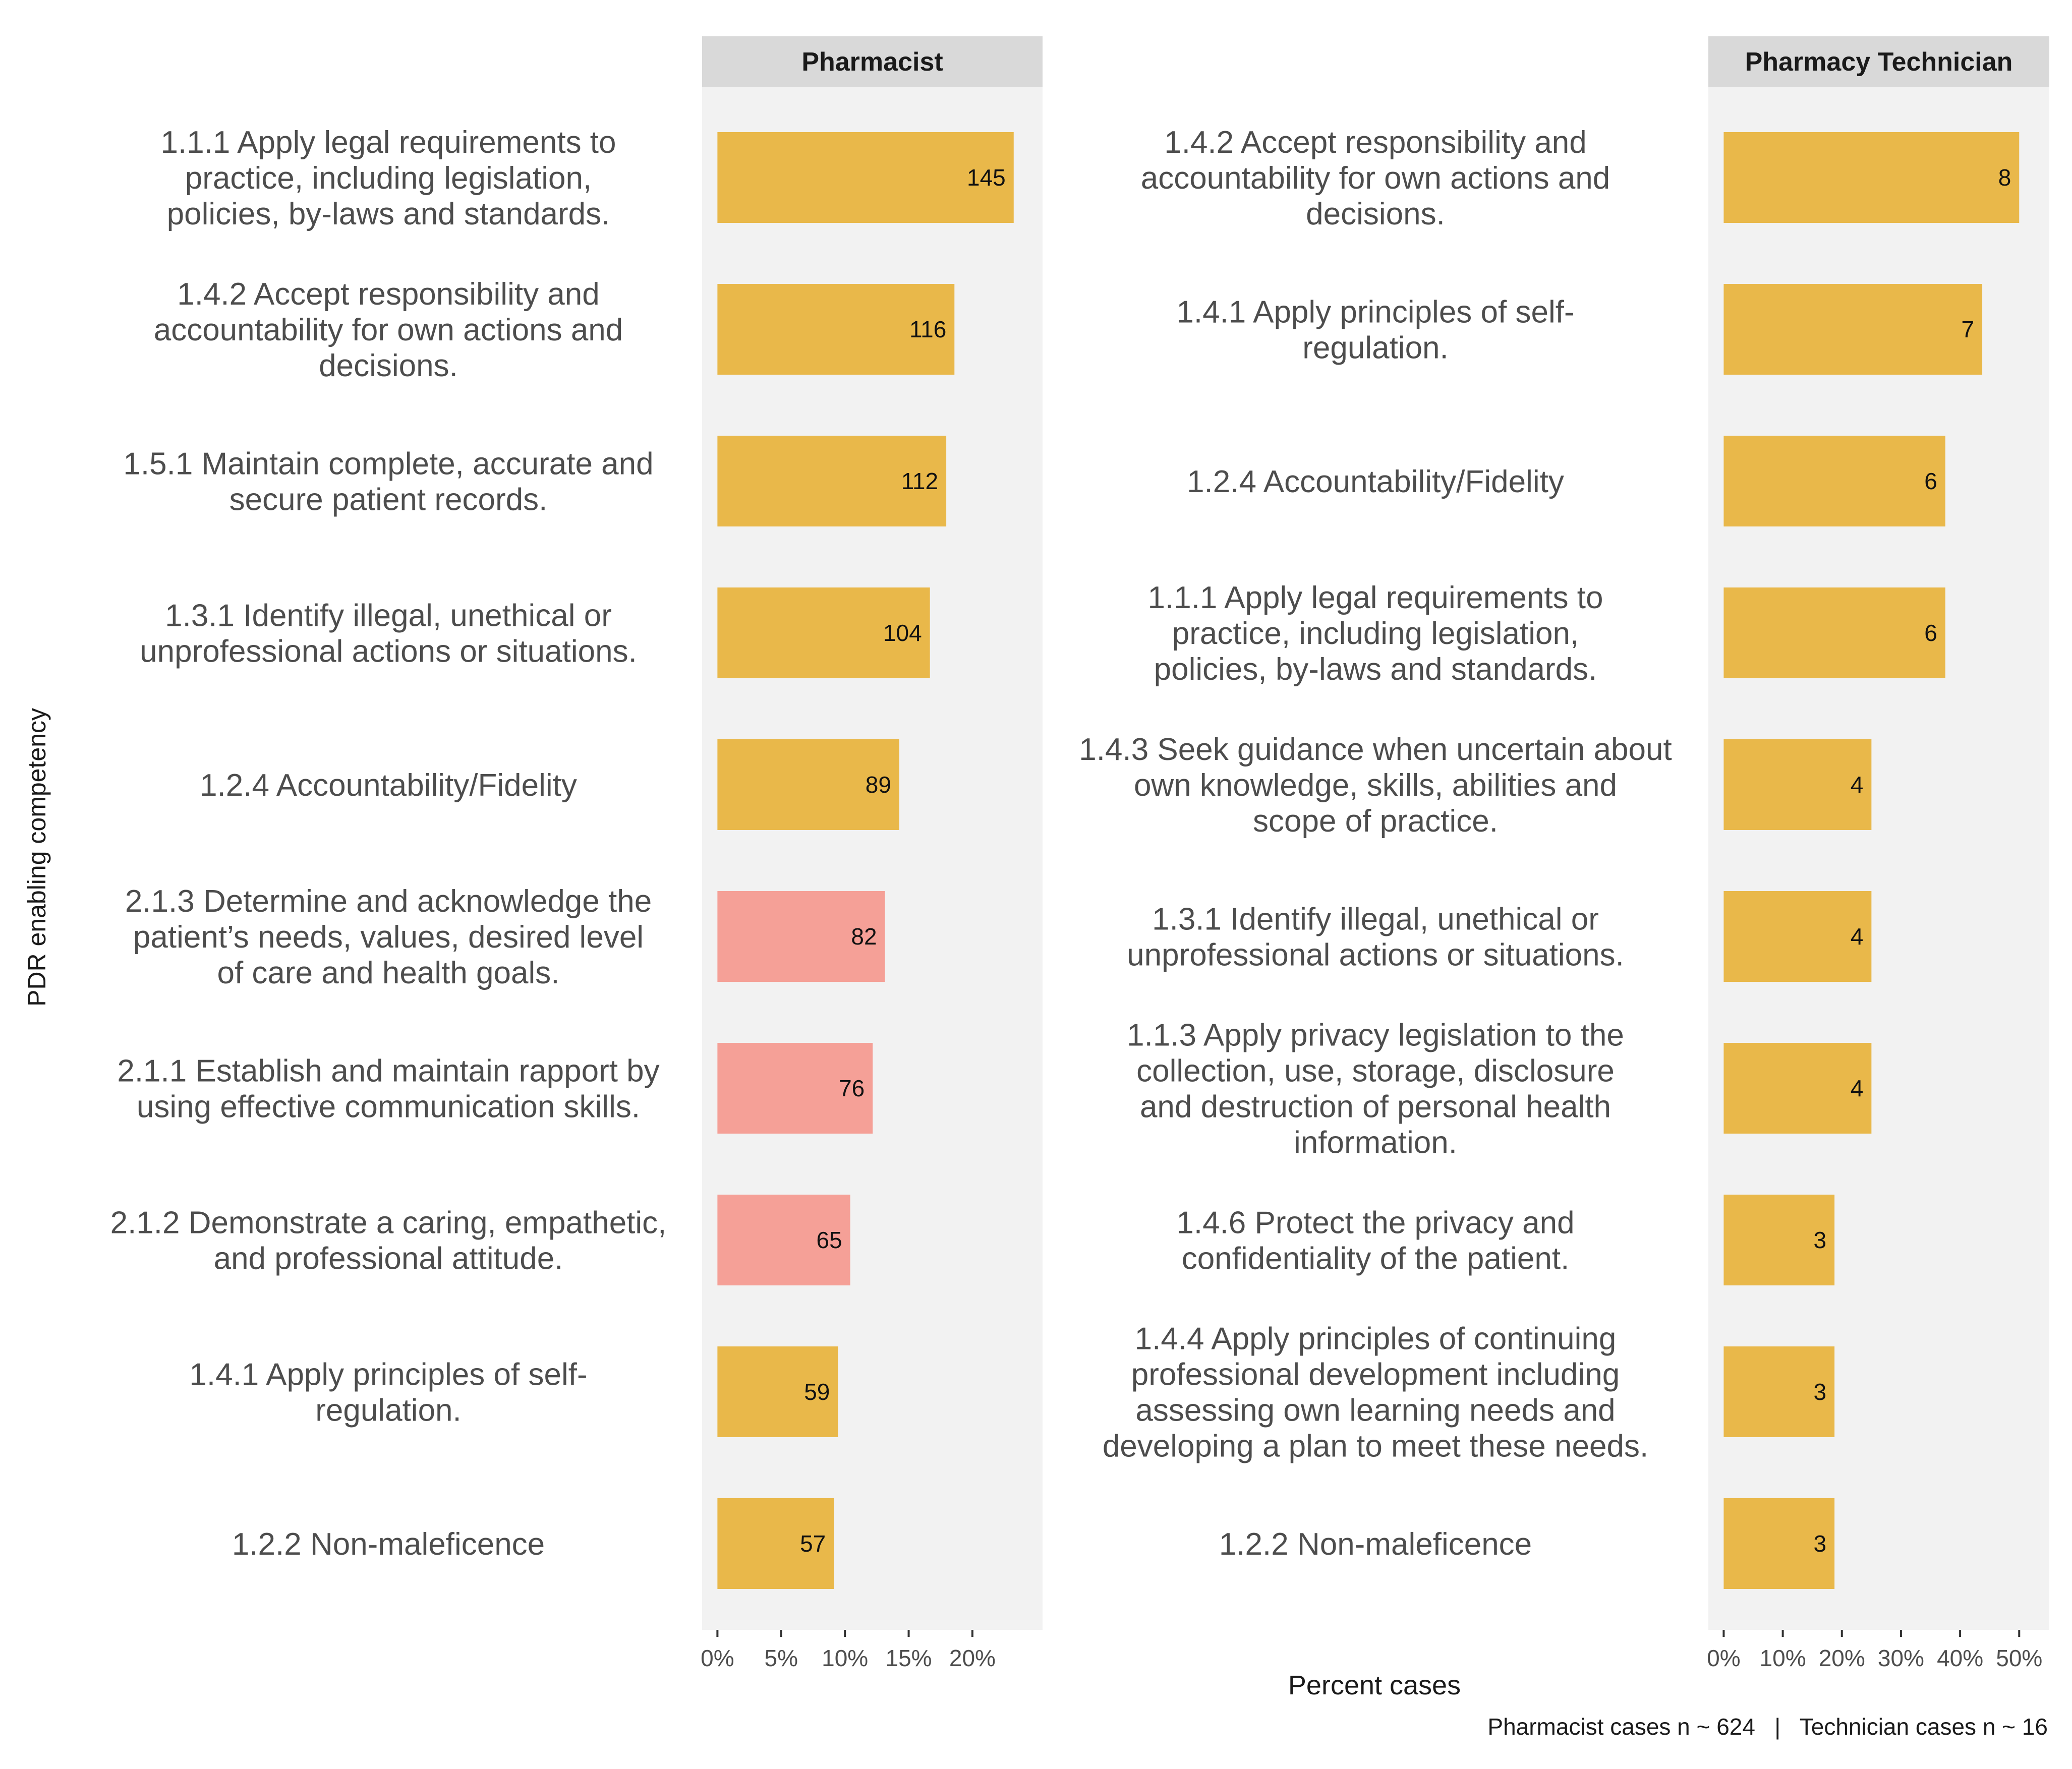 This screenshot has width=2072, height=1769. I want to click on category-label: 2.1.2 Demonstrate a caring, empathetic,, so click(388, 1223).